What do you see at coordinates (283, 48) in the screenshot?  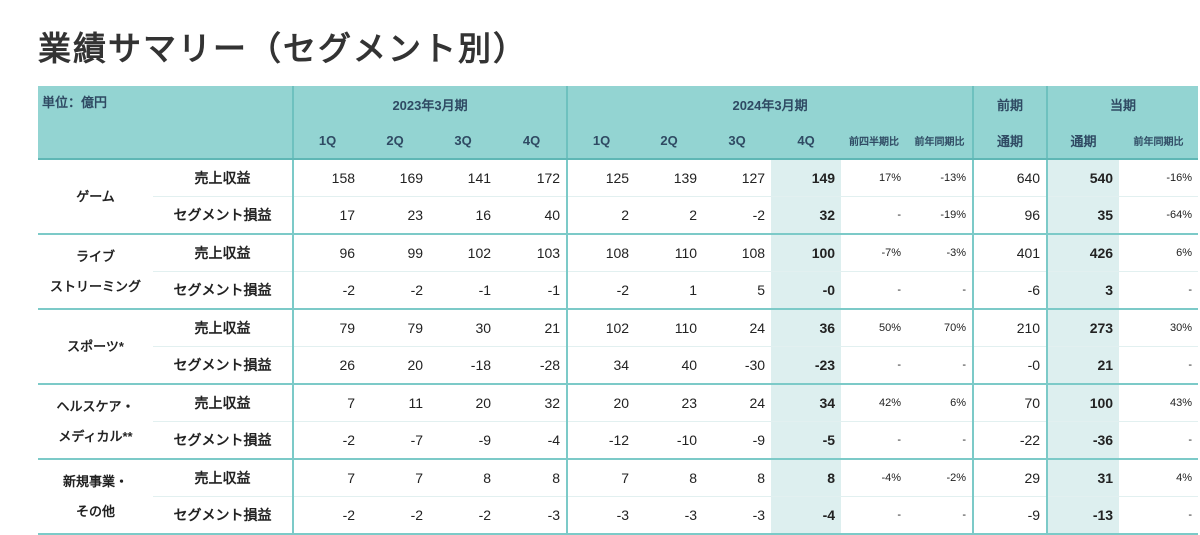 I see `page-title: 業績サマリー（セグメント別）` at bounding box center [283, 48].